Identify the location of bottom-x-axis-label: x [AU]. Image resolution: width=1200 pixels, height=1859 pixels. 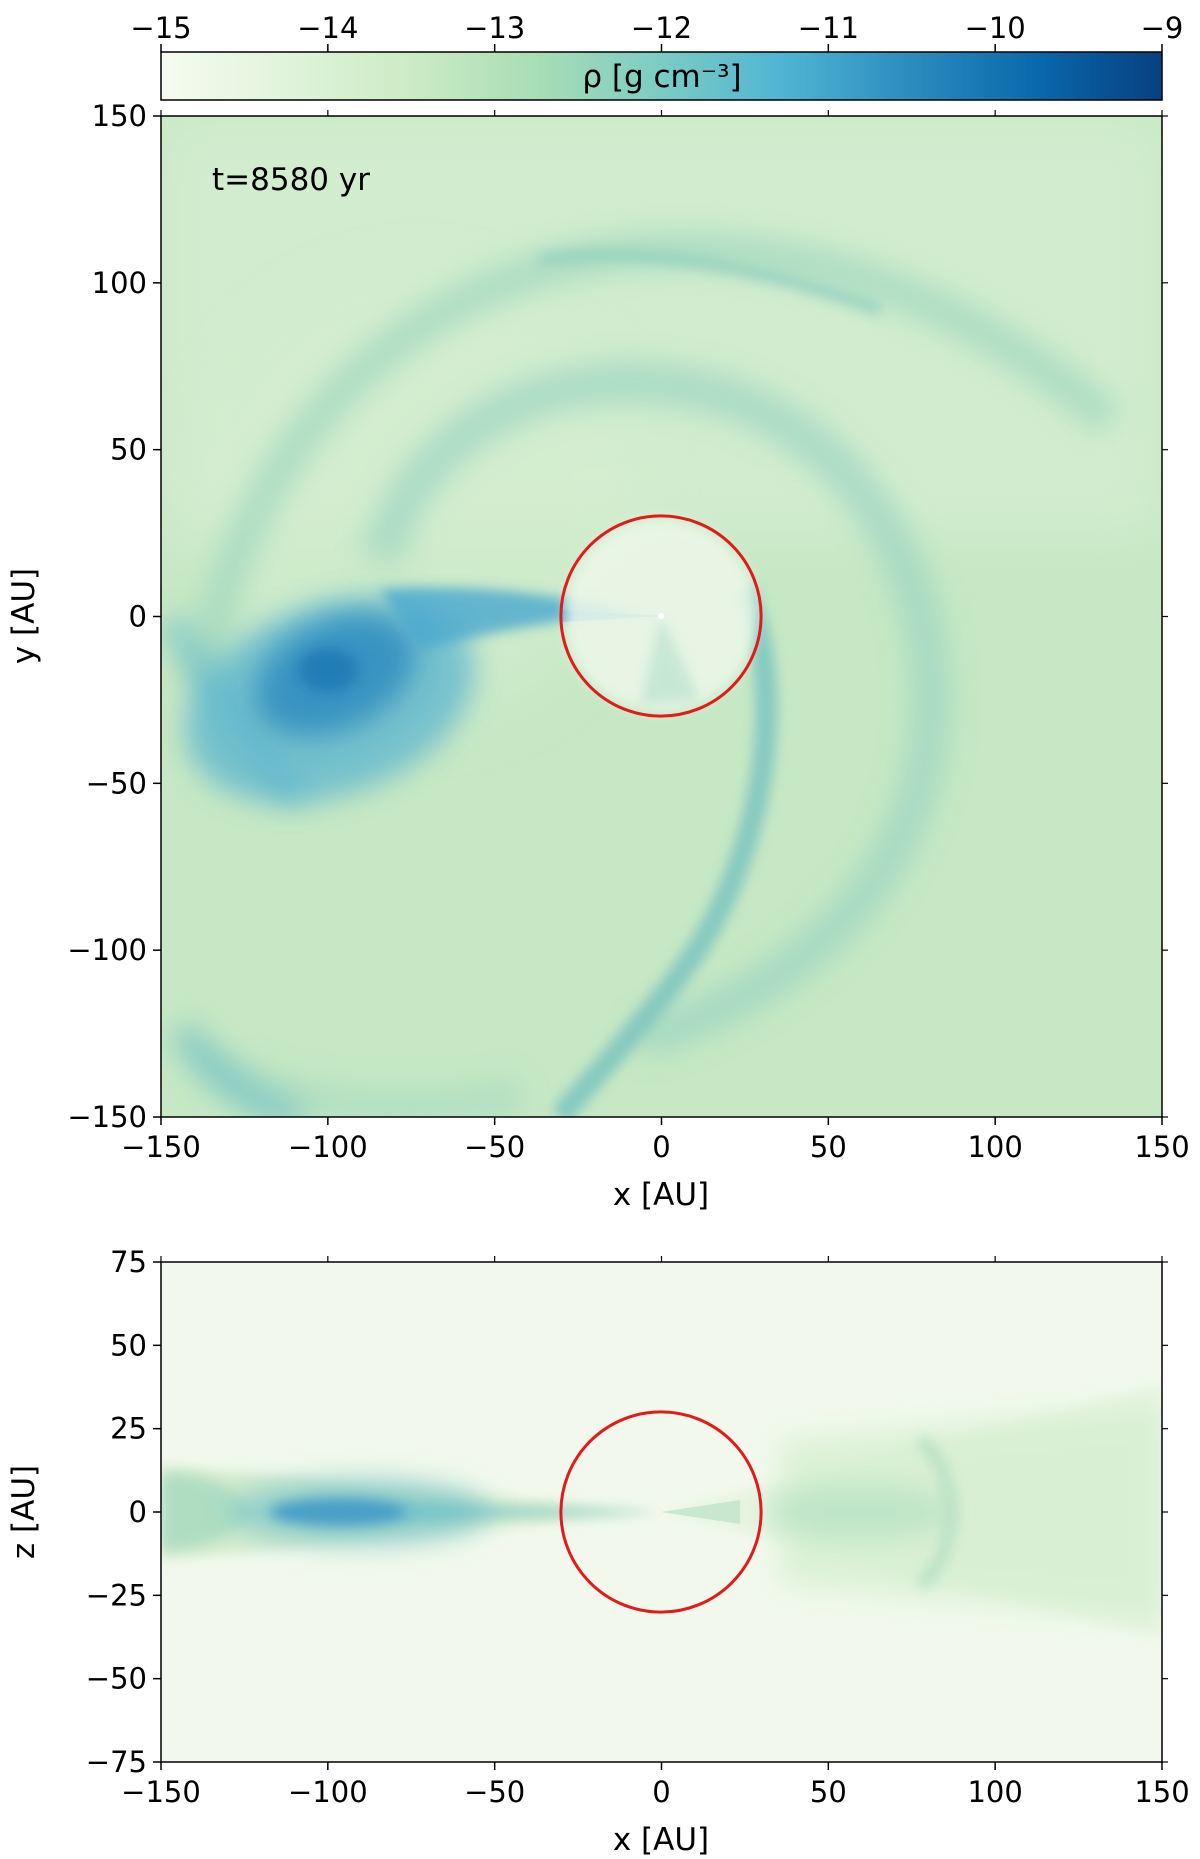
(661, 1840).